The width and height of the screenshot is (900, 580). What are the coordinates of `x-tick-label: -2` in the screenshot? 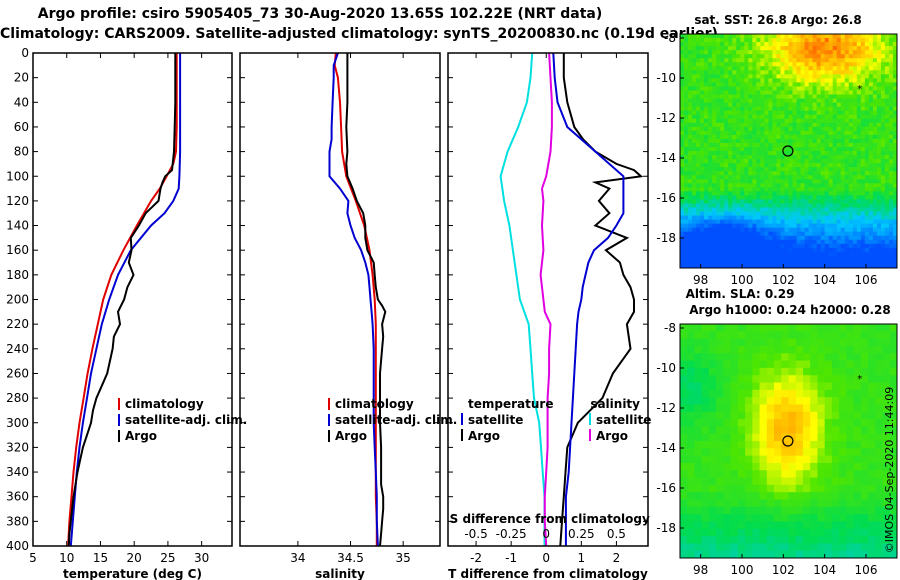 It's located at (476, 558).